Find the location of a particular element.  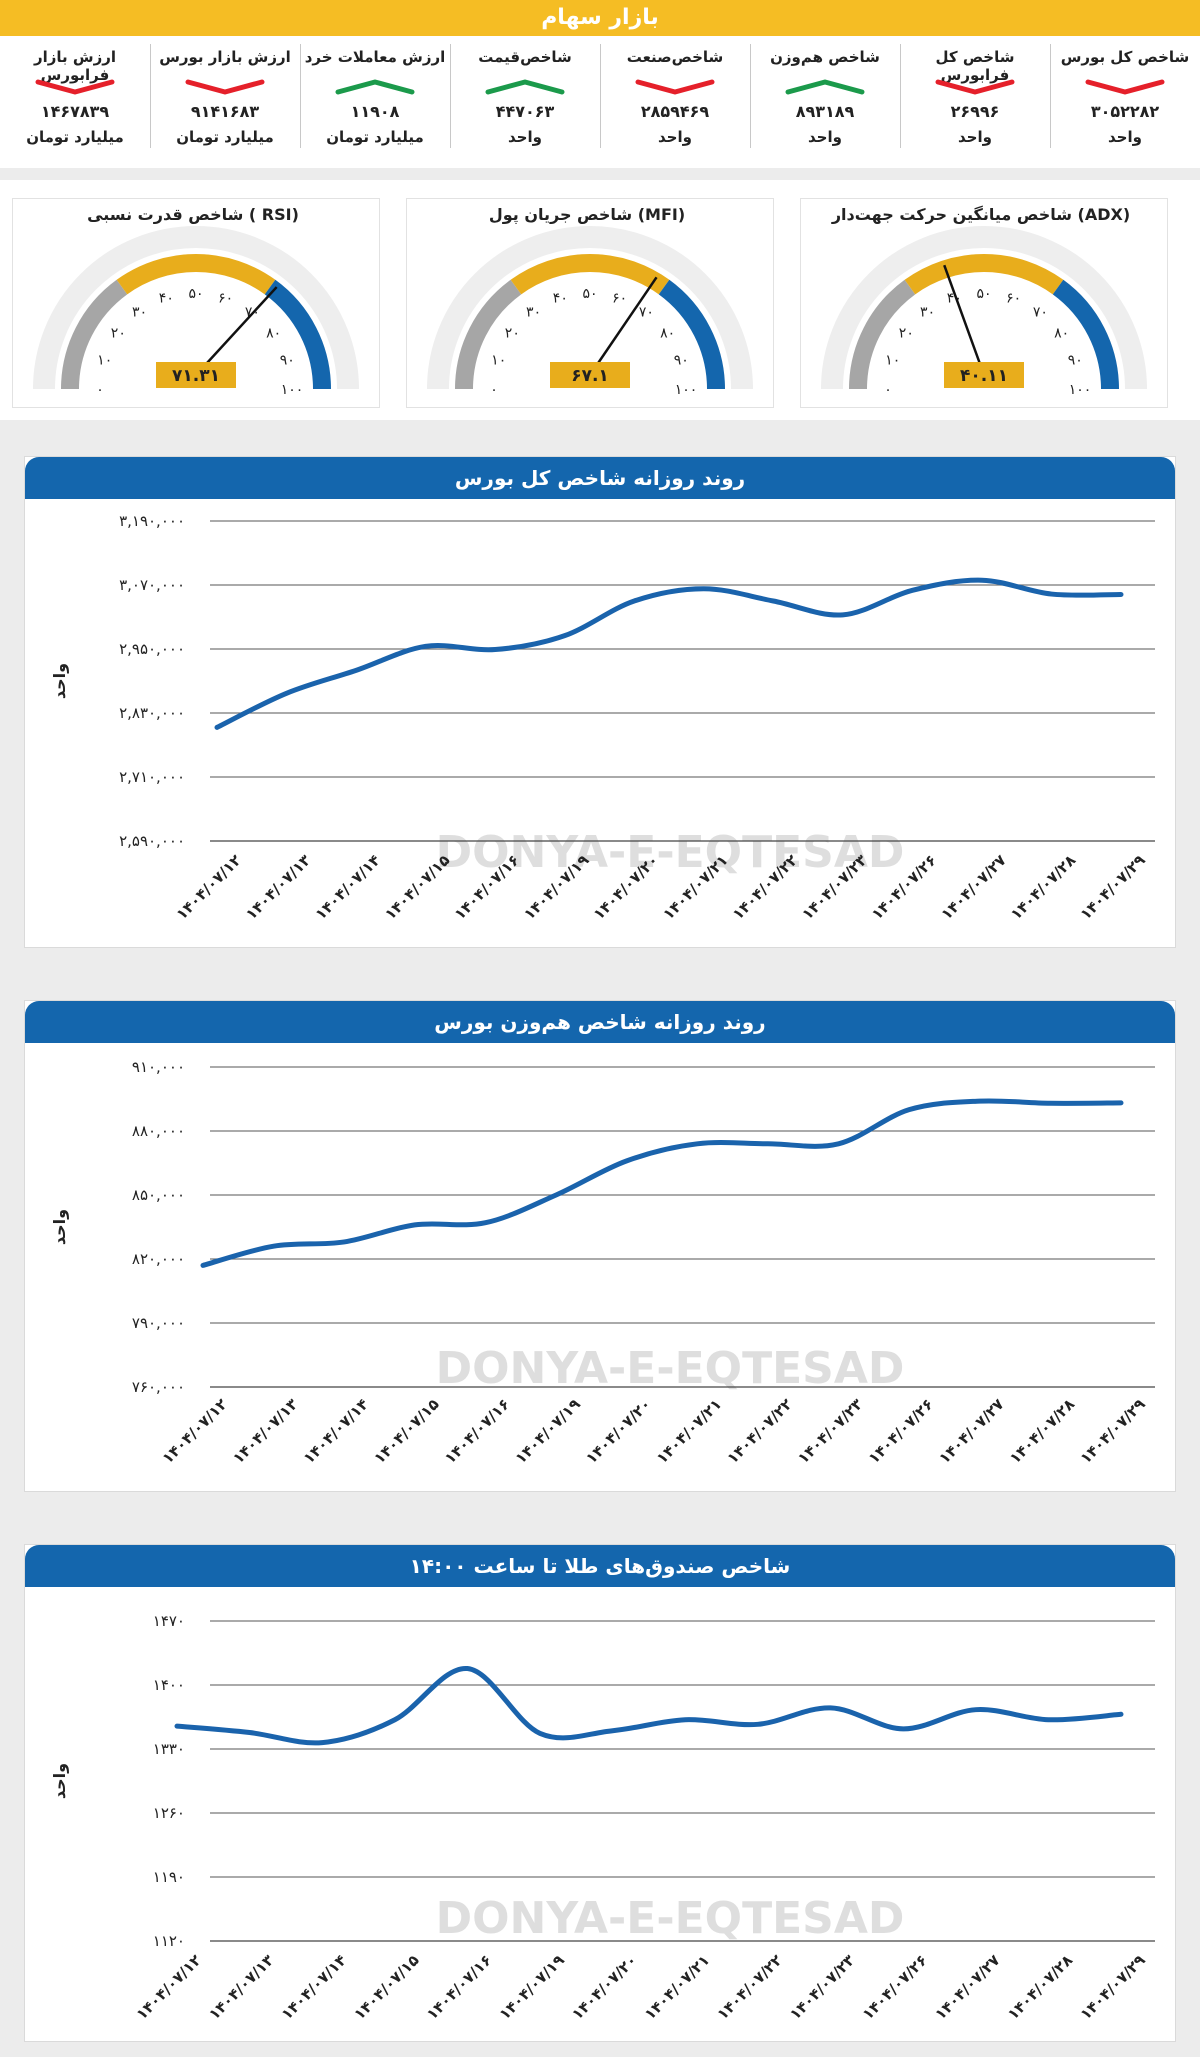

y-tick-label: ۸۵۰,۰۰۰ is located at coordinates (158, 1195).